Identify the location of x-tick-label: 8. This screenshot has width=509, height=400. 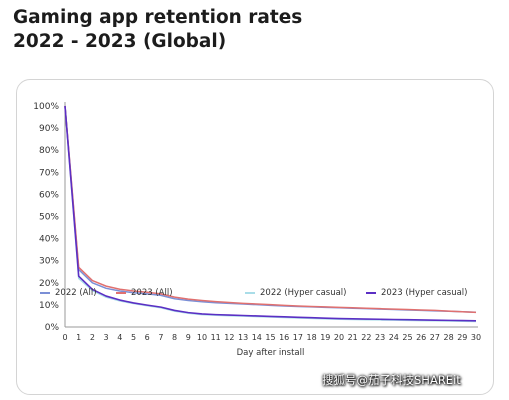
(174, 337).